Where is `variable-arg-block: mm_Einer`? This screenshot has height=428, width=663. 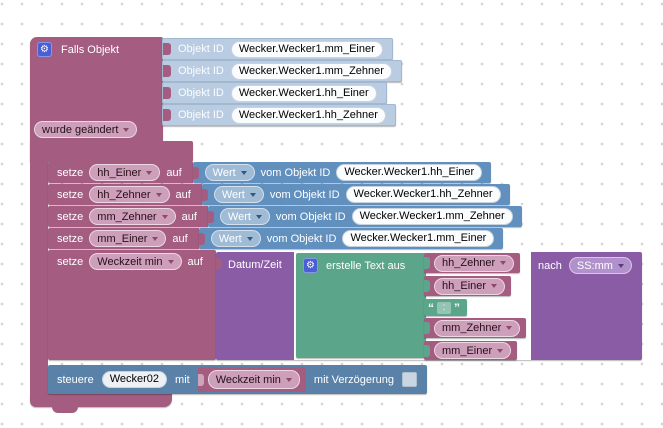 variable-arg-block: mm_Einer is located at coordinates (471, 350).